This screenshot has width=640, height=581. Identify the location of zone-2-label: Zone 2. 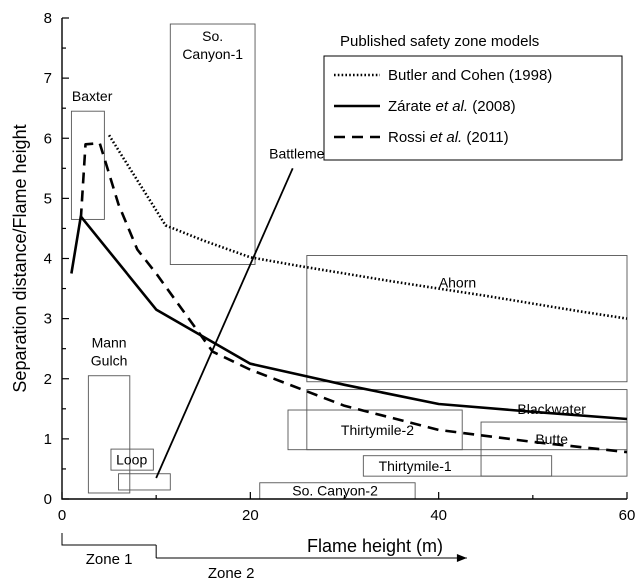
(231, 573).